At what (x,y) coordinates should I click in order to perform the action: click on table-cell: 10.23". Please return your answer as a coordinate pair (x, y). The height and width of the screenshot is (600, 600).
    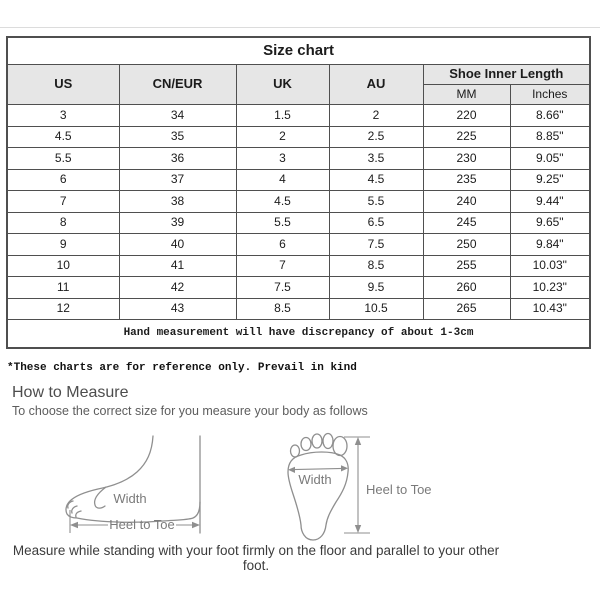
    Looking at the image, I should click on (550, 287).